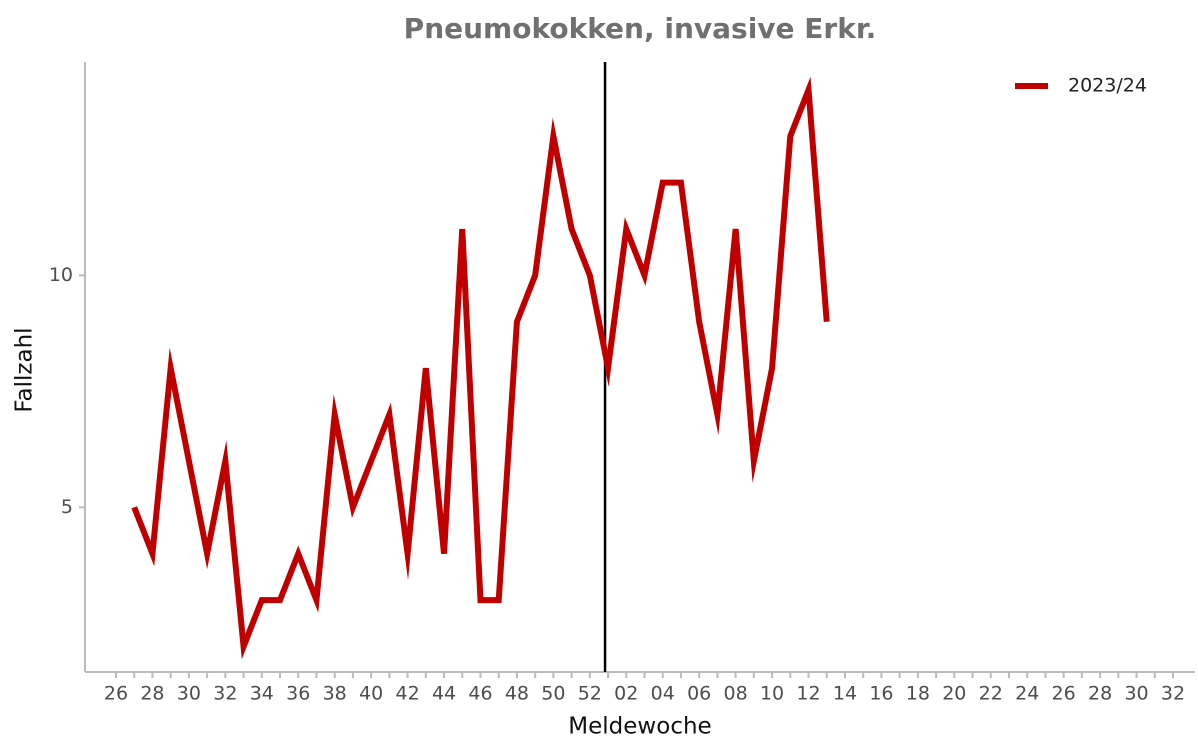 Image resolution: width=1198 pixels, height=743 pixels. What do you see at coordinates (736, 694) in the screenshot?
I see `x-tick-label: 08` at bounding box center [736, 694].